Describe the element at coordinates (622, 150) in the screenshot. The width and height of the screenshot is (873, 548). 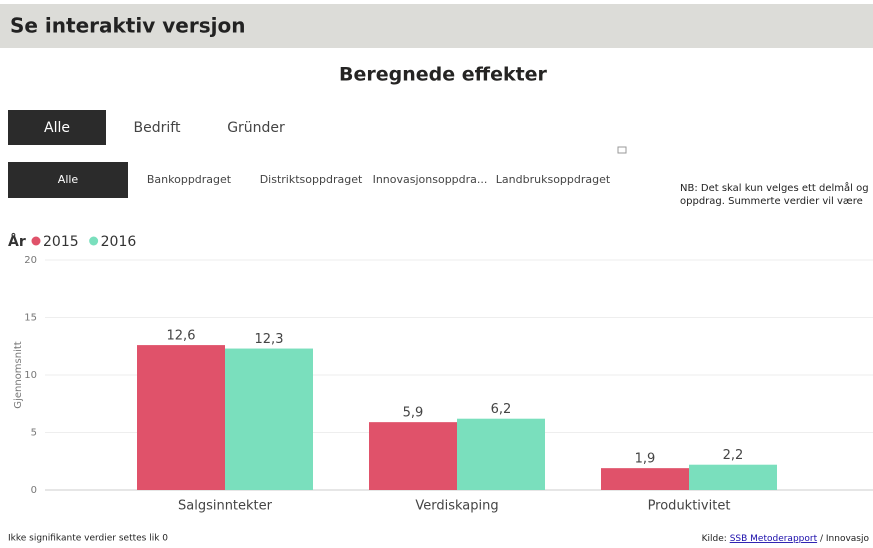
I see `icon` at that location.